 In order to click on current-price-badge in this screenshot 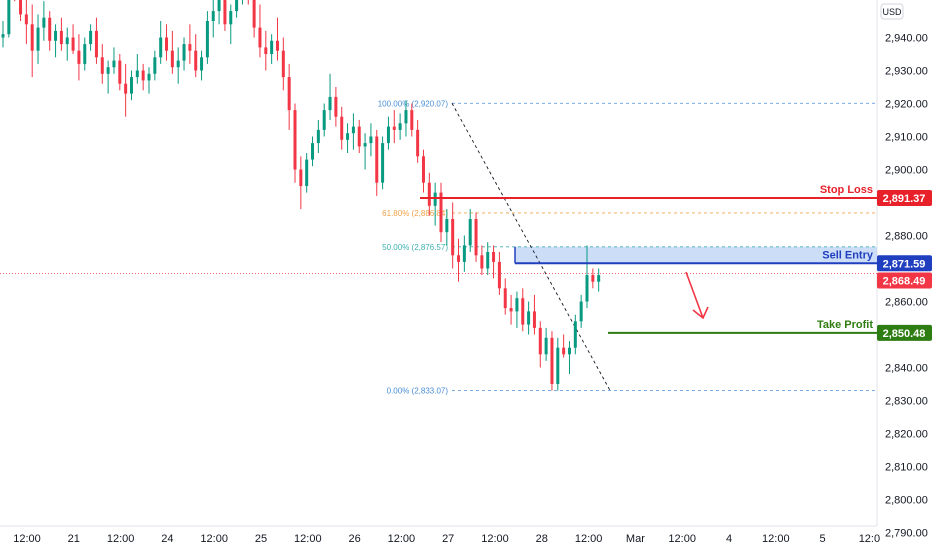, I will do `click(904, 280)`.